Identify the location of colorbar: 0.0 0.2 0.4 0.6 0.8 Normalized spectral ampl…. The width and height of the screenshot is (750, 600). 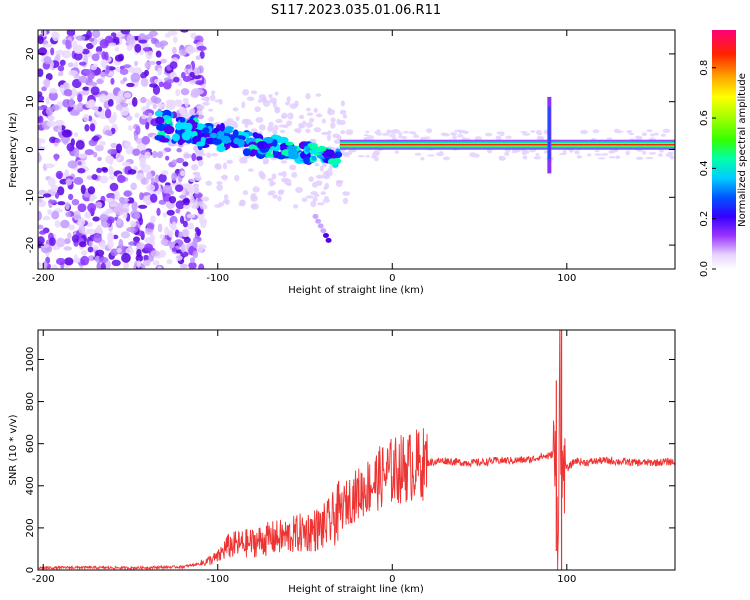
(723, 153).